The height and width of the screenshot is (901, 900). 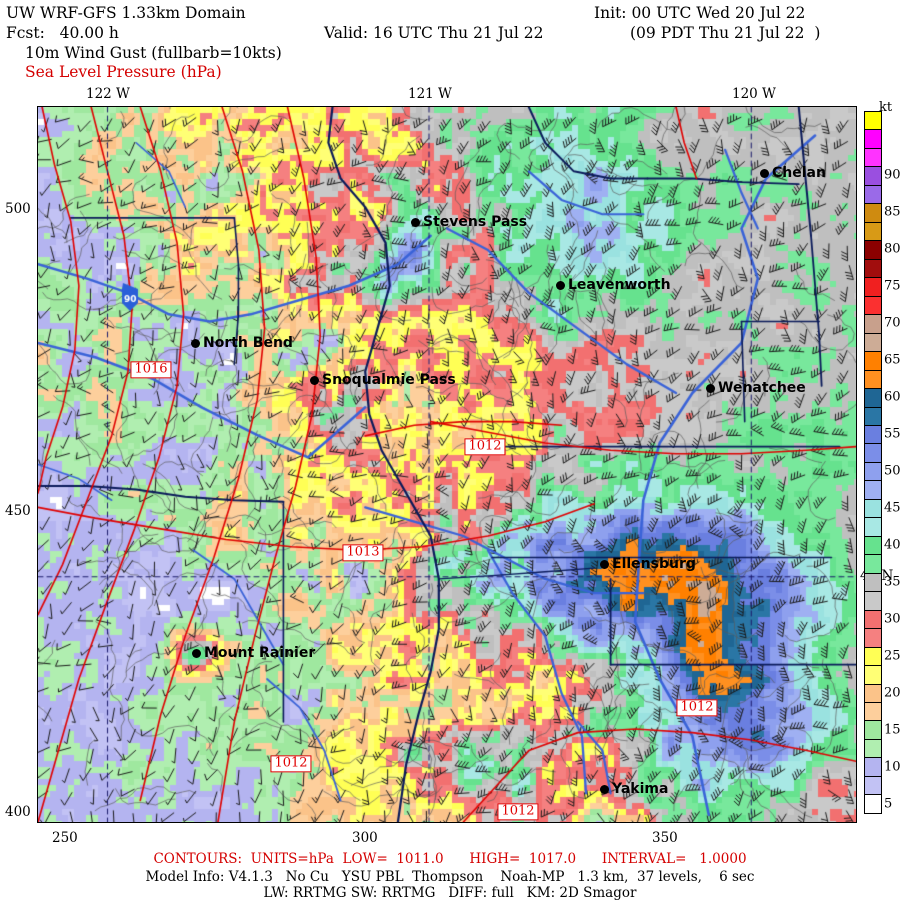 I want to click on x-tick-0: 250, so click(x=65, y=838).